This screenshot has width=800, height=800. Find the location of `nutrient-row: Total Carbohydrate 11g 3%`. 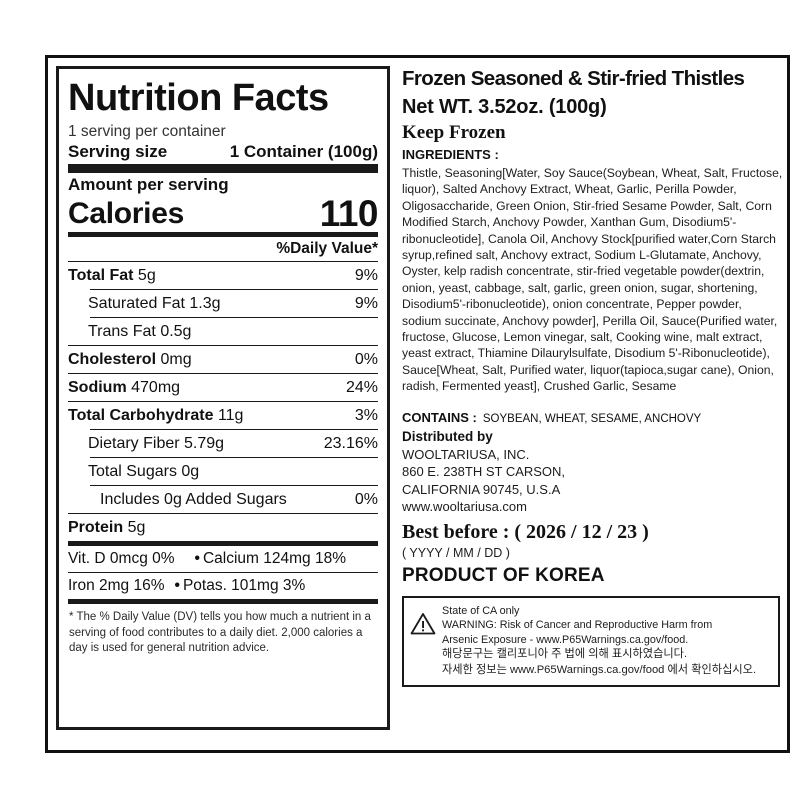

nutrient-row: Total Carbohydrate 11g 3% is located at coordinates (223, 415).